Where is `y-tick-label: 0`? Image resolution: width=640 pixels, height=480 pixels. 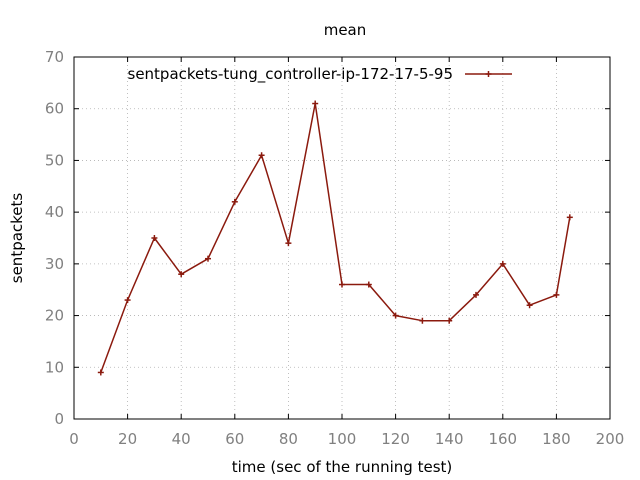 y-tick-label: 0 is located at coordinates (59, 419).